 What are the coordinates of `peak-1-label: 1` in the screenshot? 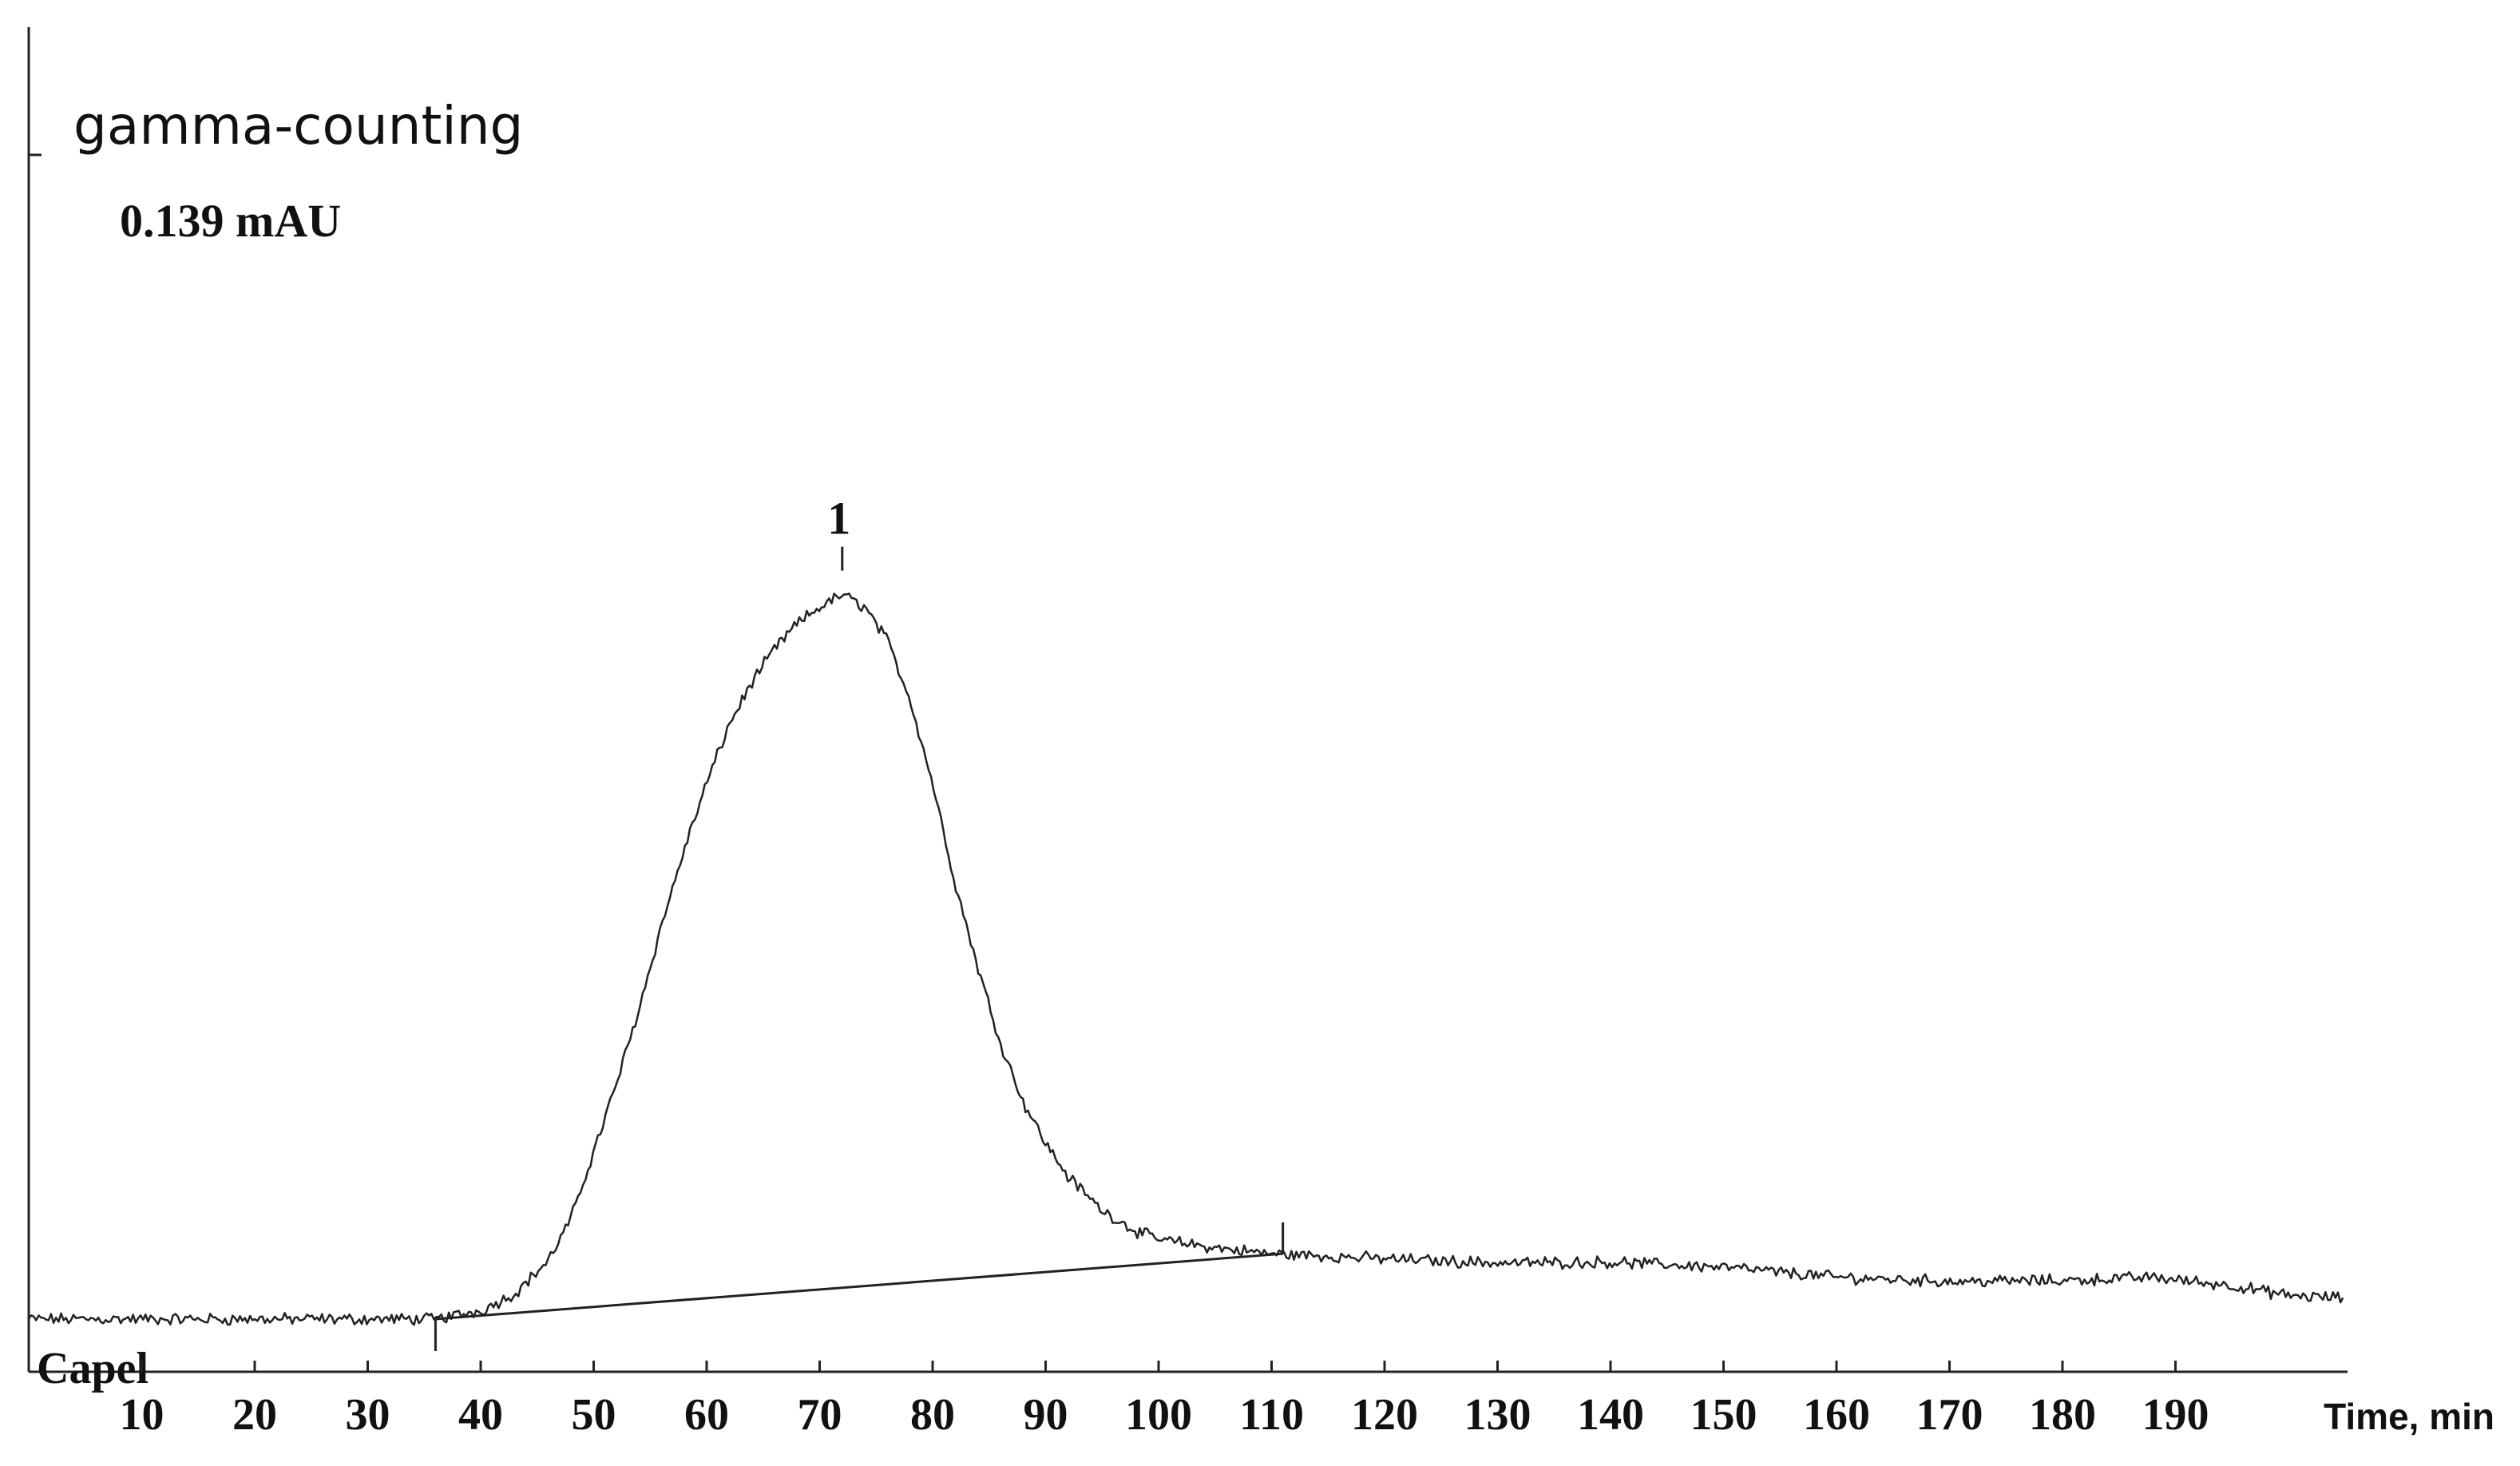 It's located at (839, 519).